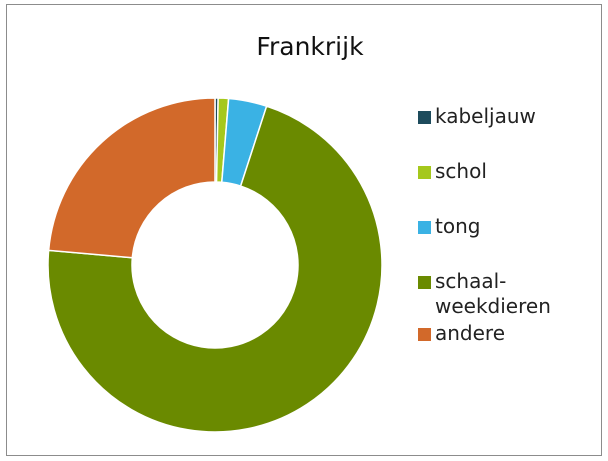  I want to click on legend-label: schol, so click(461, 171).